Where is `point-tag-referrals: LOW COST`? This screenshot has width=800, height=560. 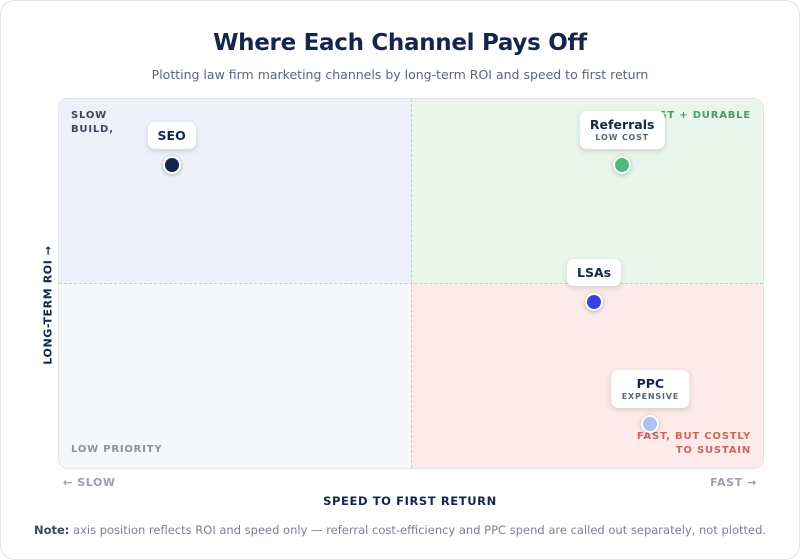 point-tag-referrals: LOW COST is located at coordinates (622, 138).